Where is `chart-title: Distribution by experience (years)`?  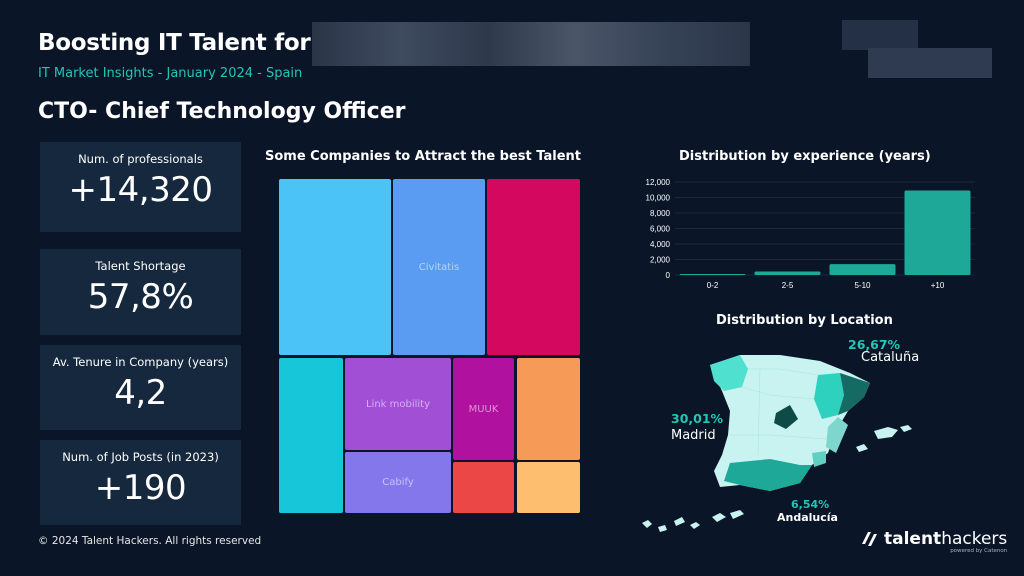 chart-title: Distribution by experience (years) is located at coordinates (805, 156).